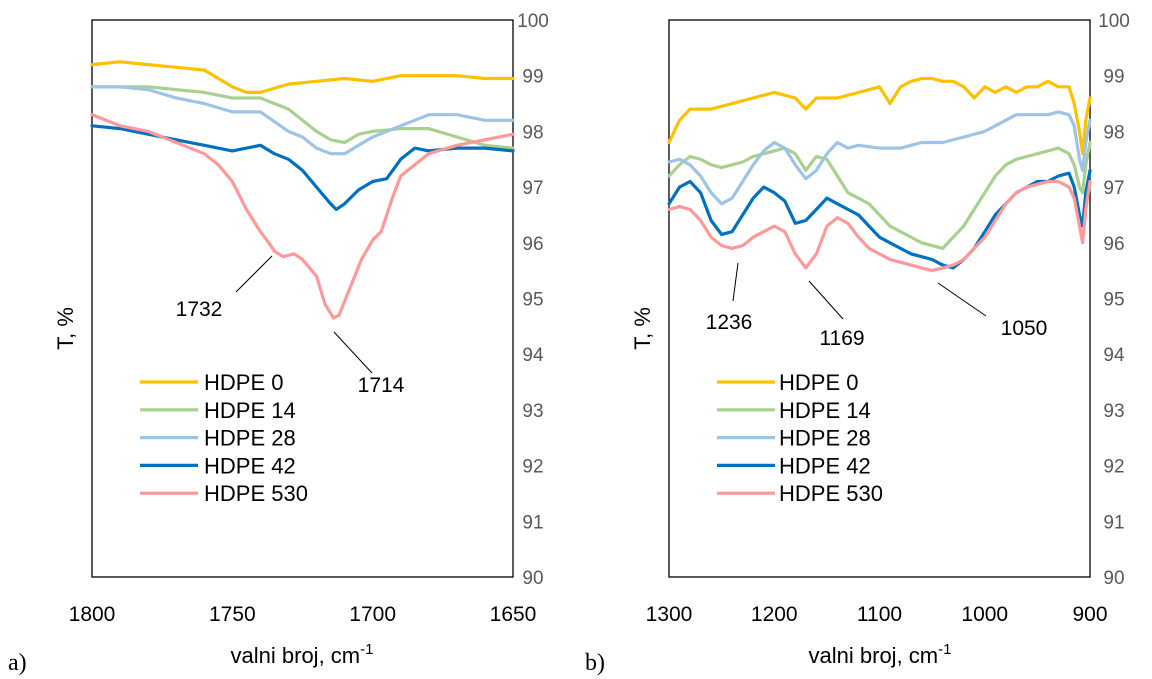  I want to click on panel-letter: a), so click(17, 663).